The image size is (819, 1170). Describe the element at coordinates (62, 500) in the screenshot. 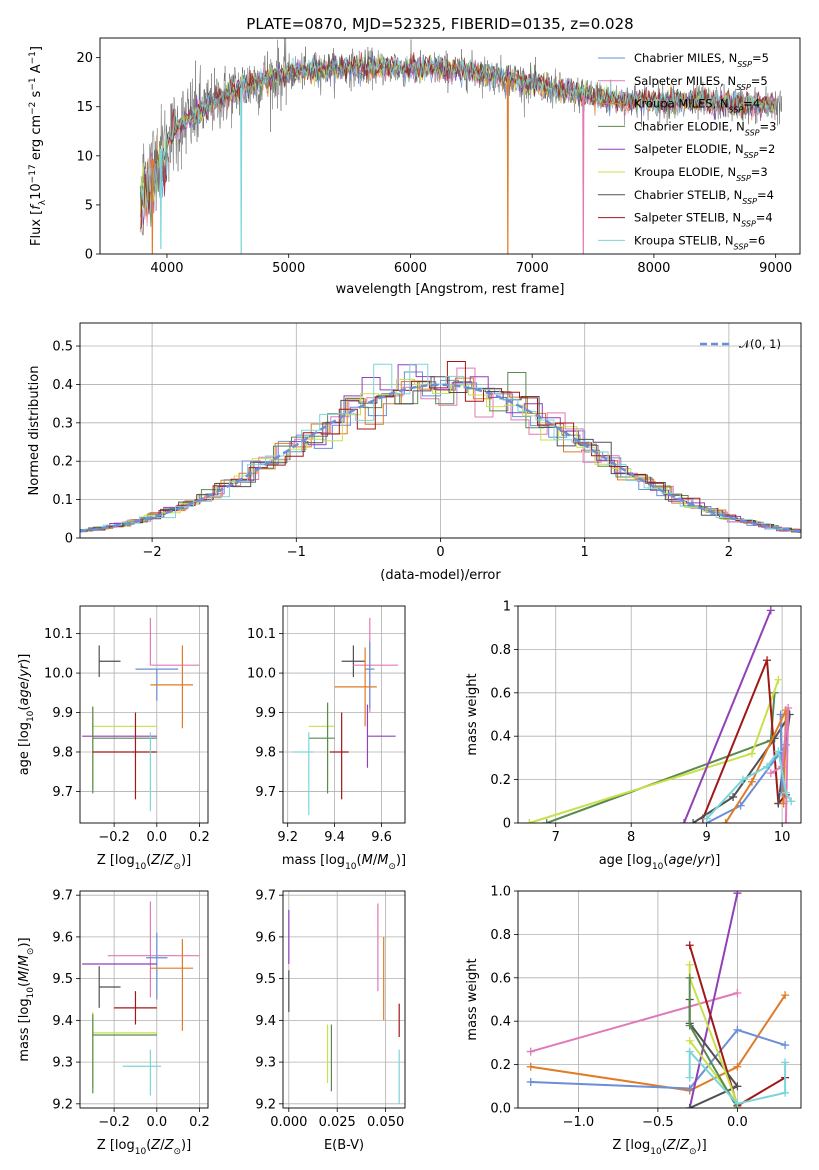

I see `y-tick-label: 0.1` at that location.